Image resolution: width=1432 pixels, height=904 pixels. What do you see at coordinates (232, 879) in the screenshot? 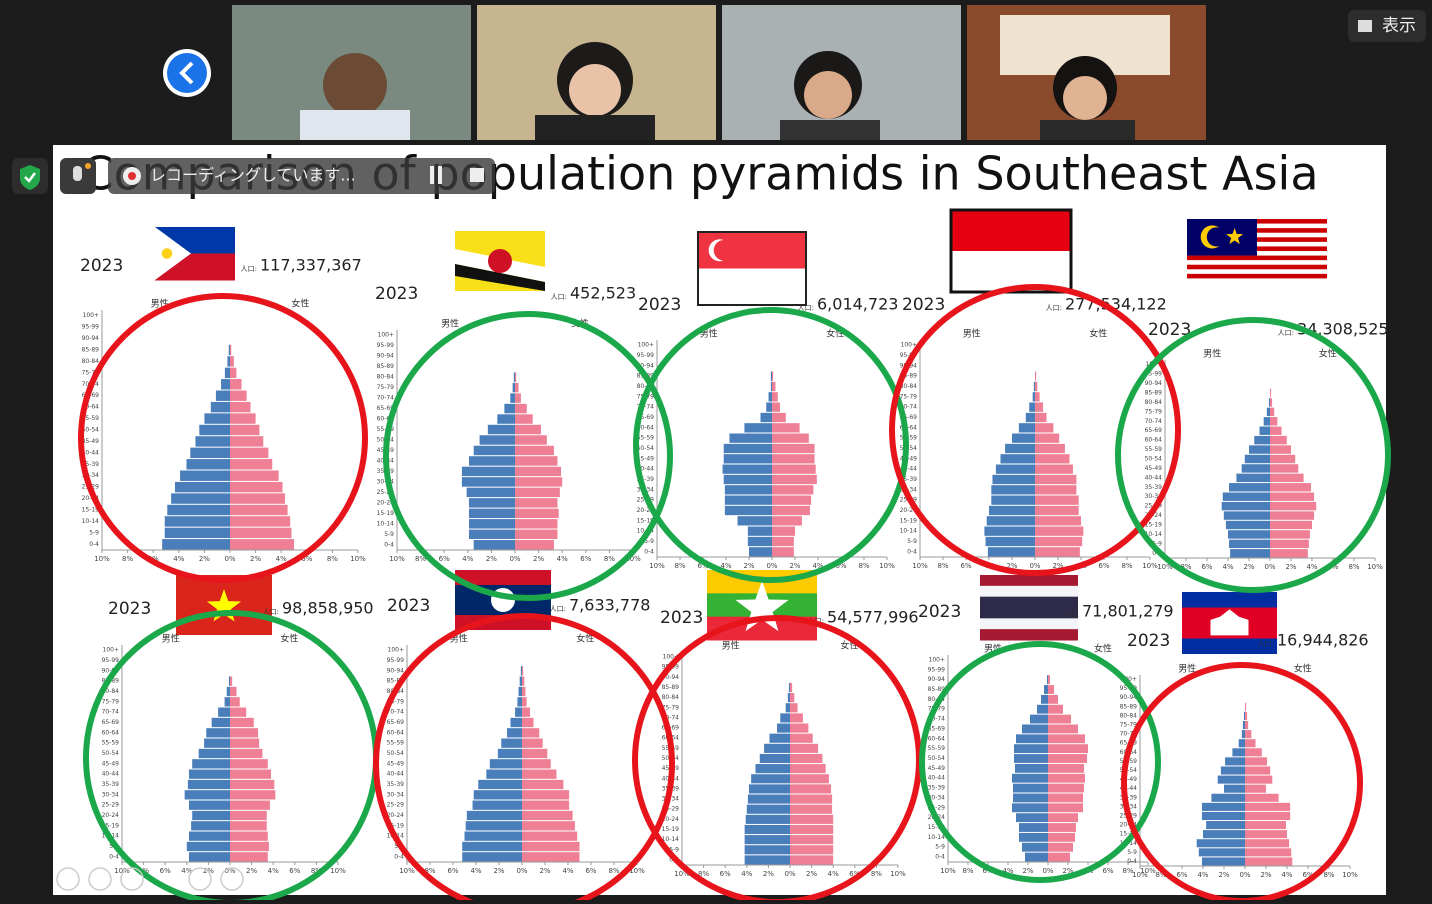
I see `more-button` at bounding box center [232, 879].